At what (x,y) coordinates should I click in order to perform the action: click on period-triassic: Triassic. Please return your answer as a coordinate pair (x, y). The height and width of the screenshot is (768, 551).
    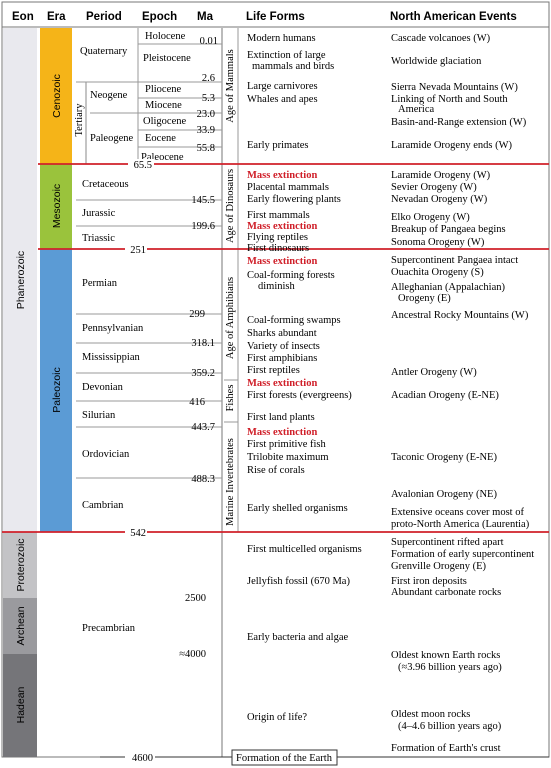
    Looking at the image, I should click on (98, 238).